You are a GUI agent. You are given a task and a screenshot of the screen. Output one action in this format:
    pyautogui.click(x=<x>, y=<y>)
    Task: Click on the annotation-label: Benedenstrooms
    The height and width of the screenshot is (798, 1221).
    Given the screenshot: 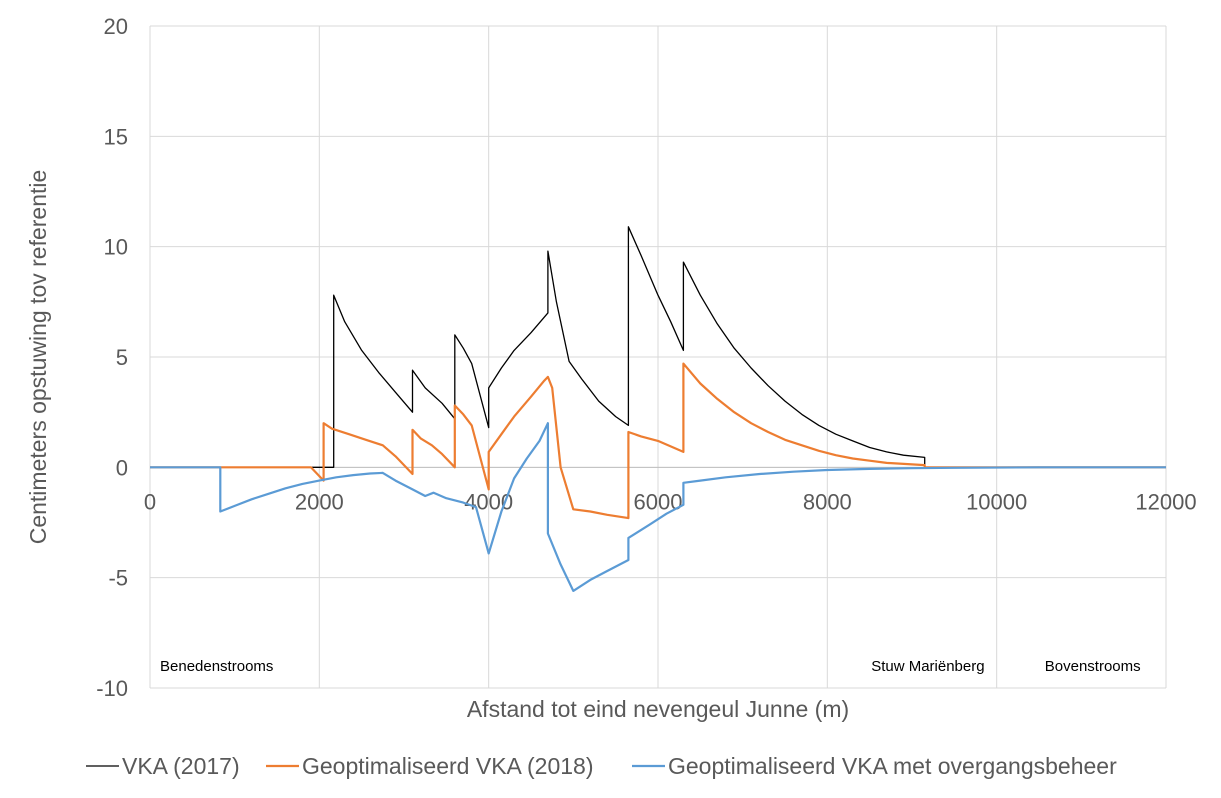 What is the action you would take?
    pyautogui.click(x=216, y=666)
    